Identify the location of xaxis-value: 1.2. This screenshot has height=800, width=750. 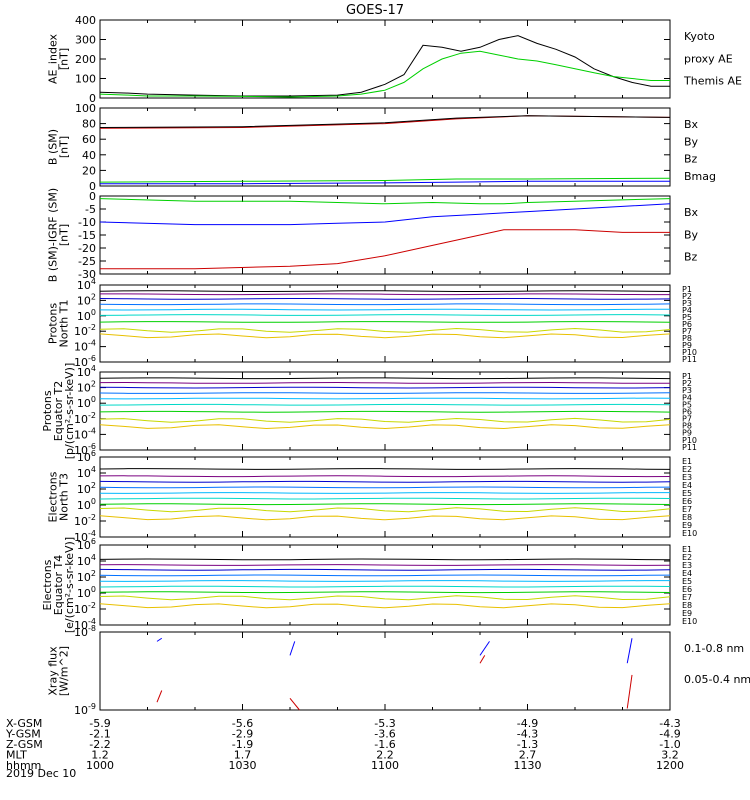
(100, 755).